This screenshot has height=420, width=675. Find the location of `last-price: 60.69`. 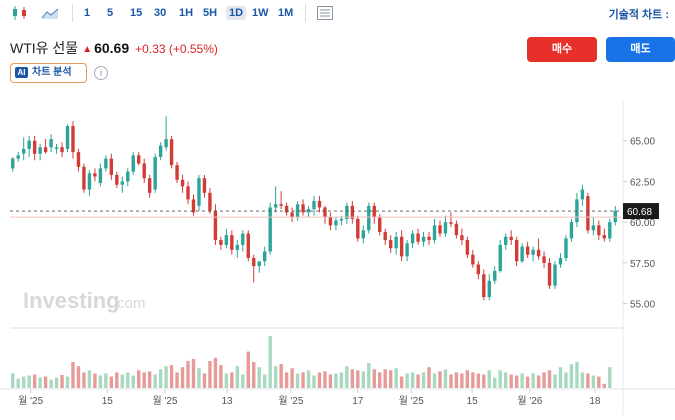

last-price: 60.69 is located at coordinates (112, 48).